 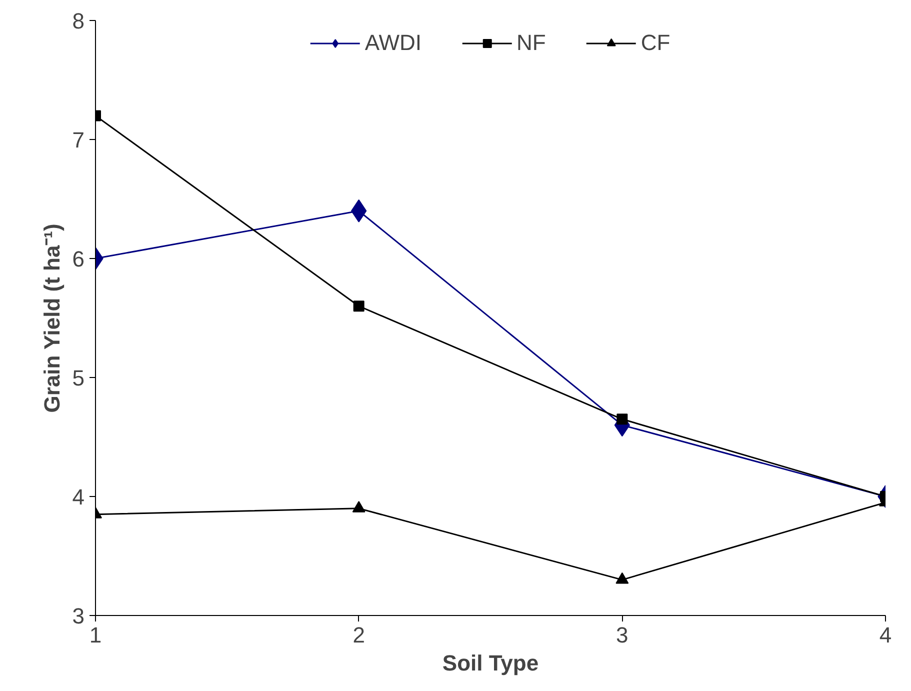 What do you see at coordinates (490, 663) in the screenshot?
I see `x-axis-title: Soil Type` at bounding box center [490, 663].